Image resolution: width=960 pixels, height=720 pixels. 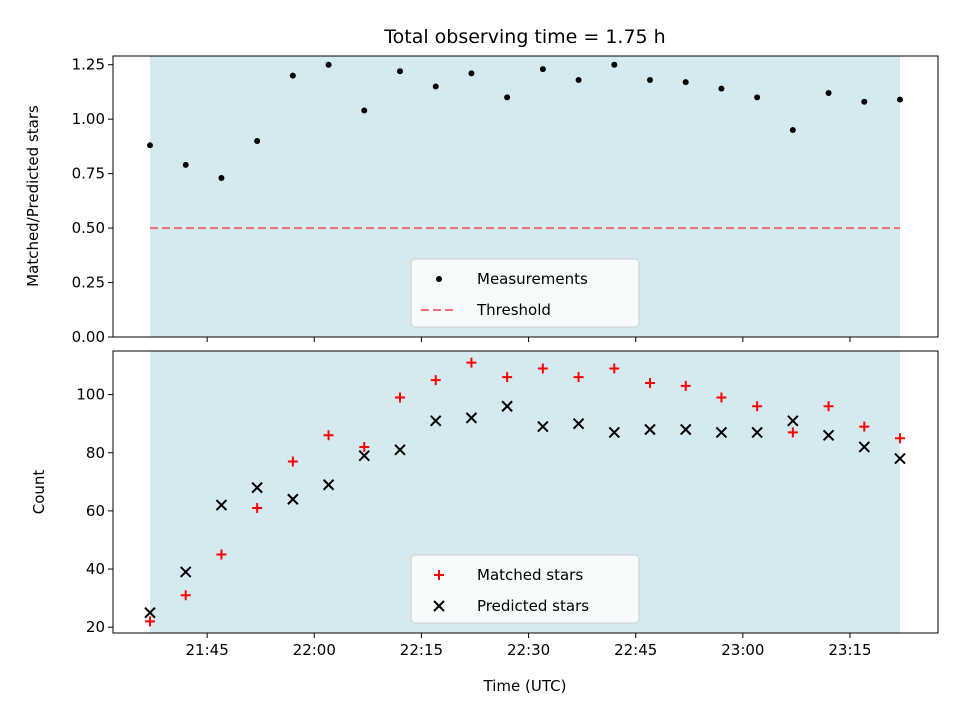 What do you see at coordinates (439, 606) in the screenshot?
I see `legend-marker-x` at bounding box center [439, 606].